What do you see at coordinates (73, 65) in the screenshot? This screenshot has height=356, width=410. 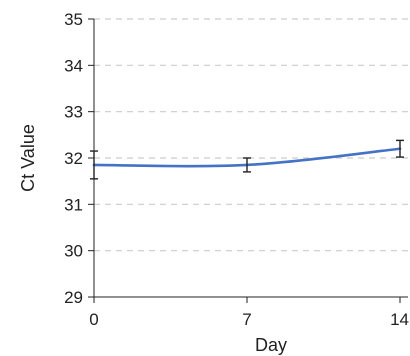 I see `y-tick-label-34: 34` at bounding box center [73, 65].